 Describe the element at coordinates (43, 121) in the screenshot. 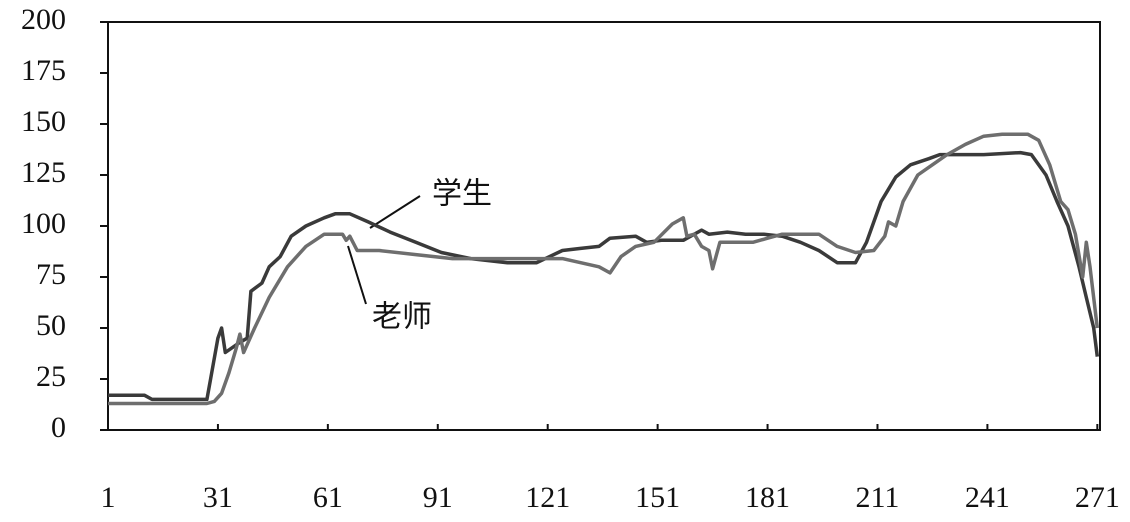

I see `y-tick-label: 150` at that location.